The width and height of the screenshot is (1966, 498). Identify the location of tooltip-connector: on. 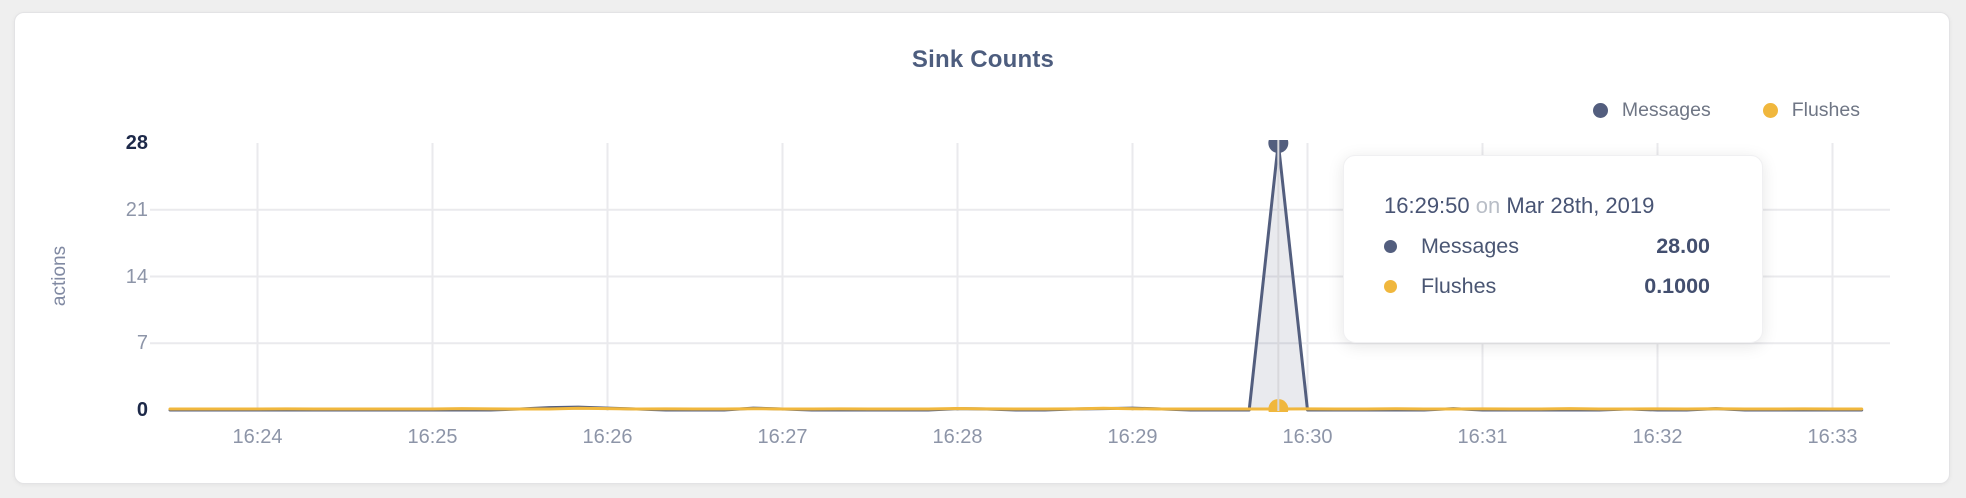
(1488, 205).